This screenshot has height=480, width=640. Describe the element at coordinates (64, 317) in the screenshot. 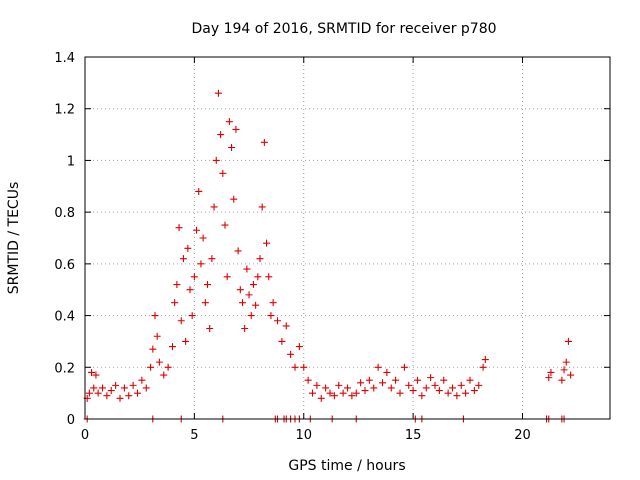

I see `y-tick-label: 0.4` at that location.